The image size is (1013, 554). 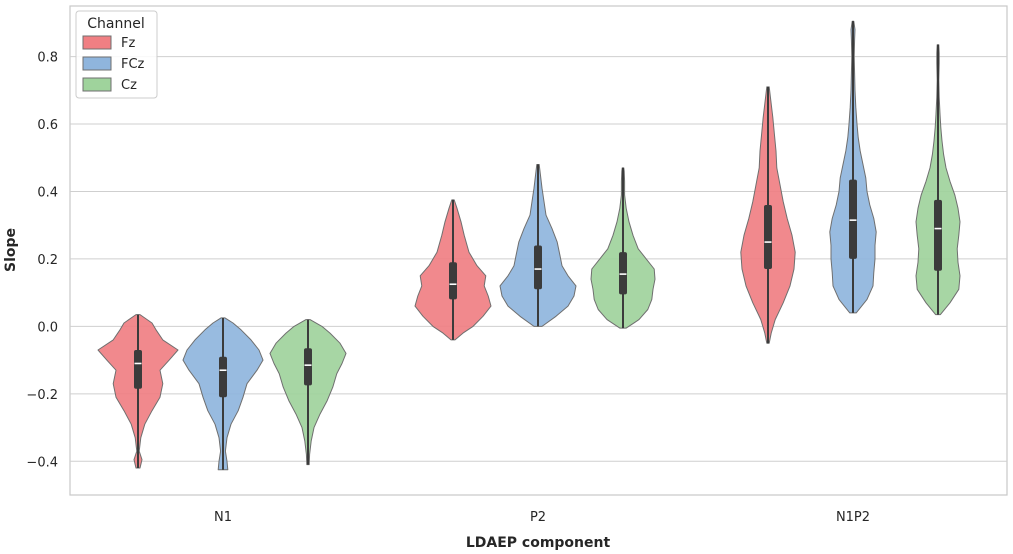 I want to click on violin-fz-p2, so click(x=453, y=270).